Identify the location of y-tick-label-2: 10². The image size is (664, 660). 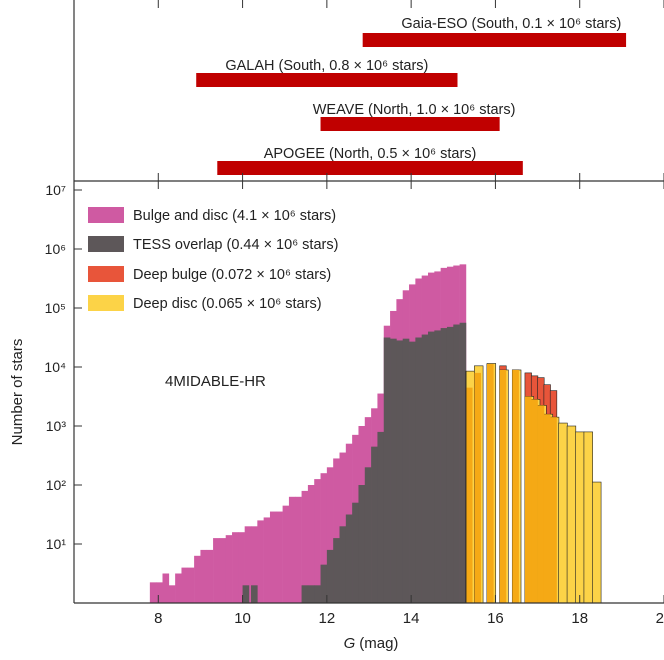
(56, 485).